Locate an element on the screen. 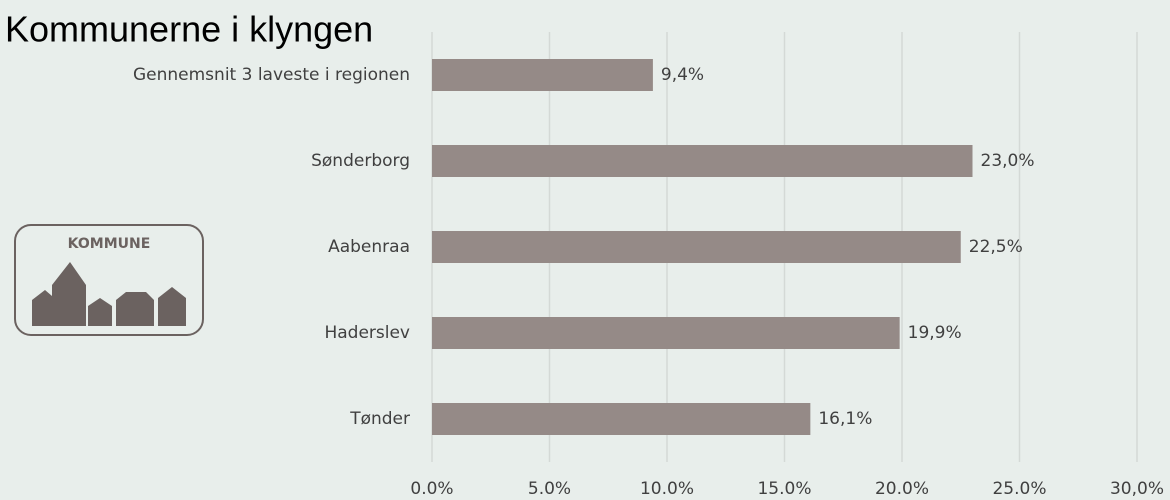  y-tick-label: Tønder is located at coordinates (379, 419).